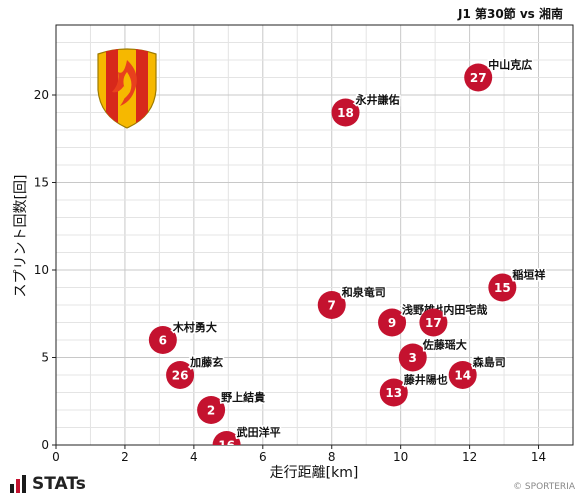 This screenshot has height=496, width=583. Describe the element at coordinates (489, 362) in the screenshot. I see `player-name: 森島司` at that location.